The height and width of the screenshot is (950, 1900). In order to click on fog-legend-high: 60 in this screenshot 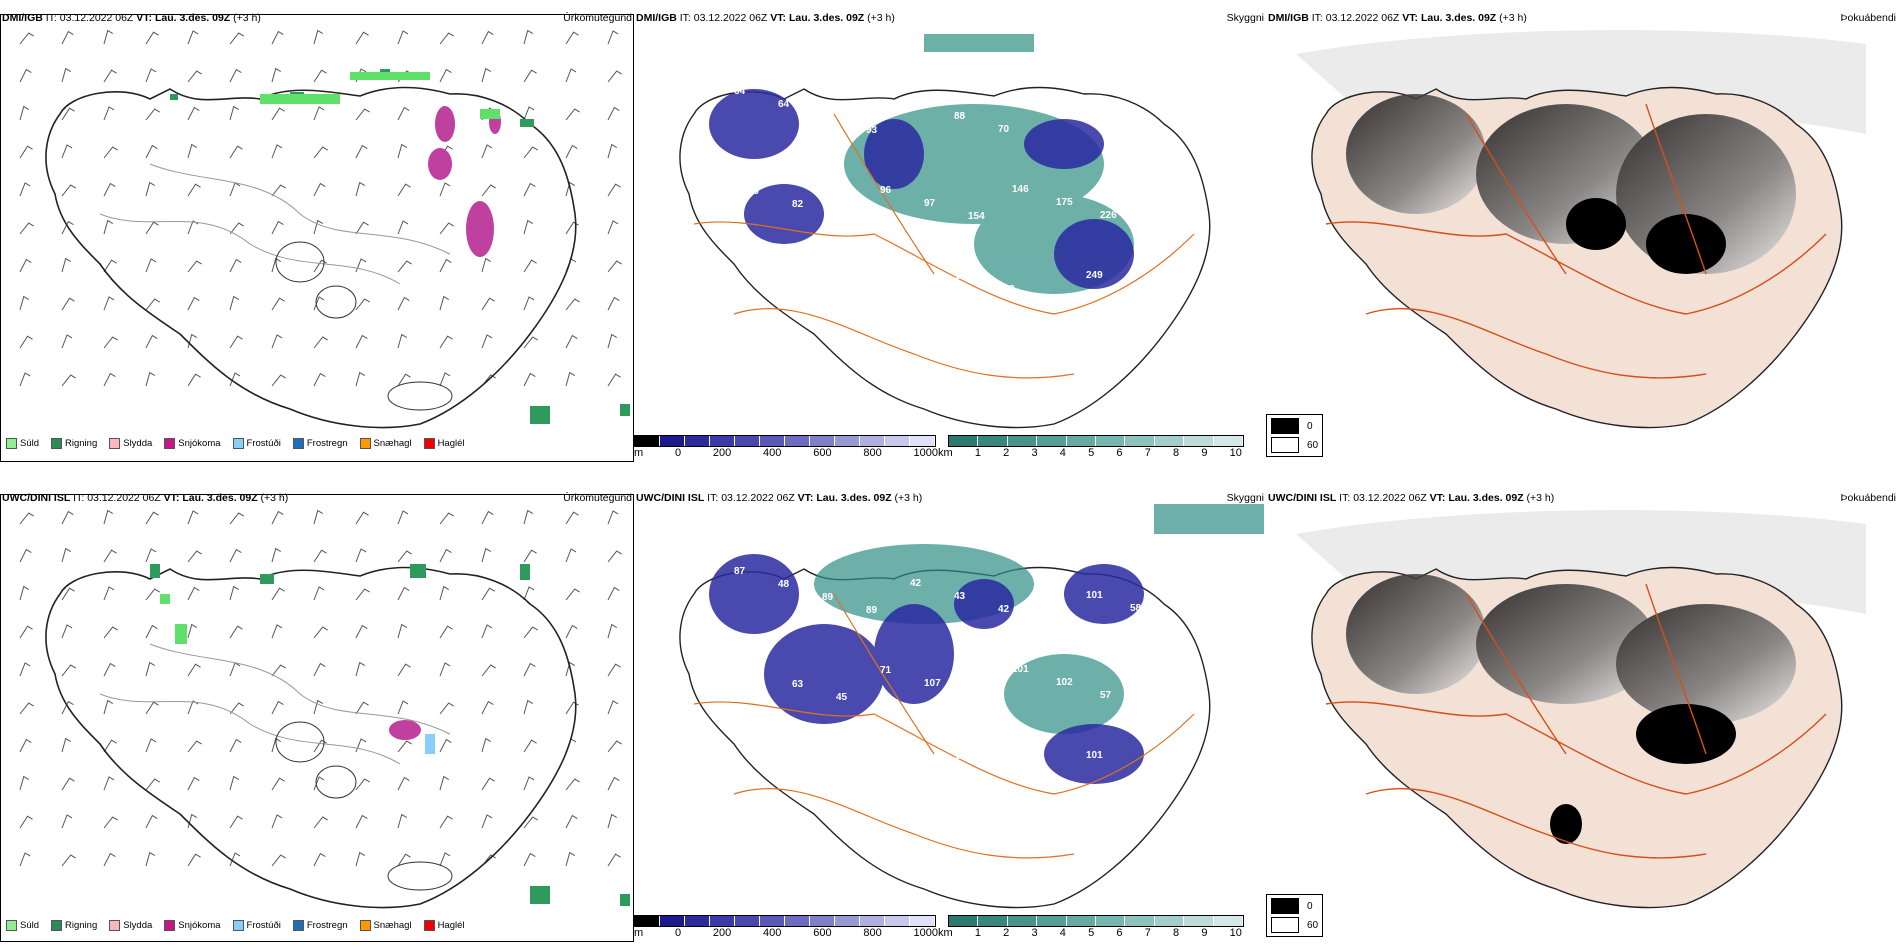, I will do `click(1294, 445)`.